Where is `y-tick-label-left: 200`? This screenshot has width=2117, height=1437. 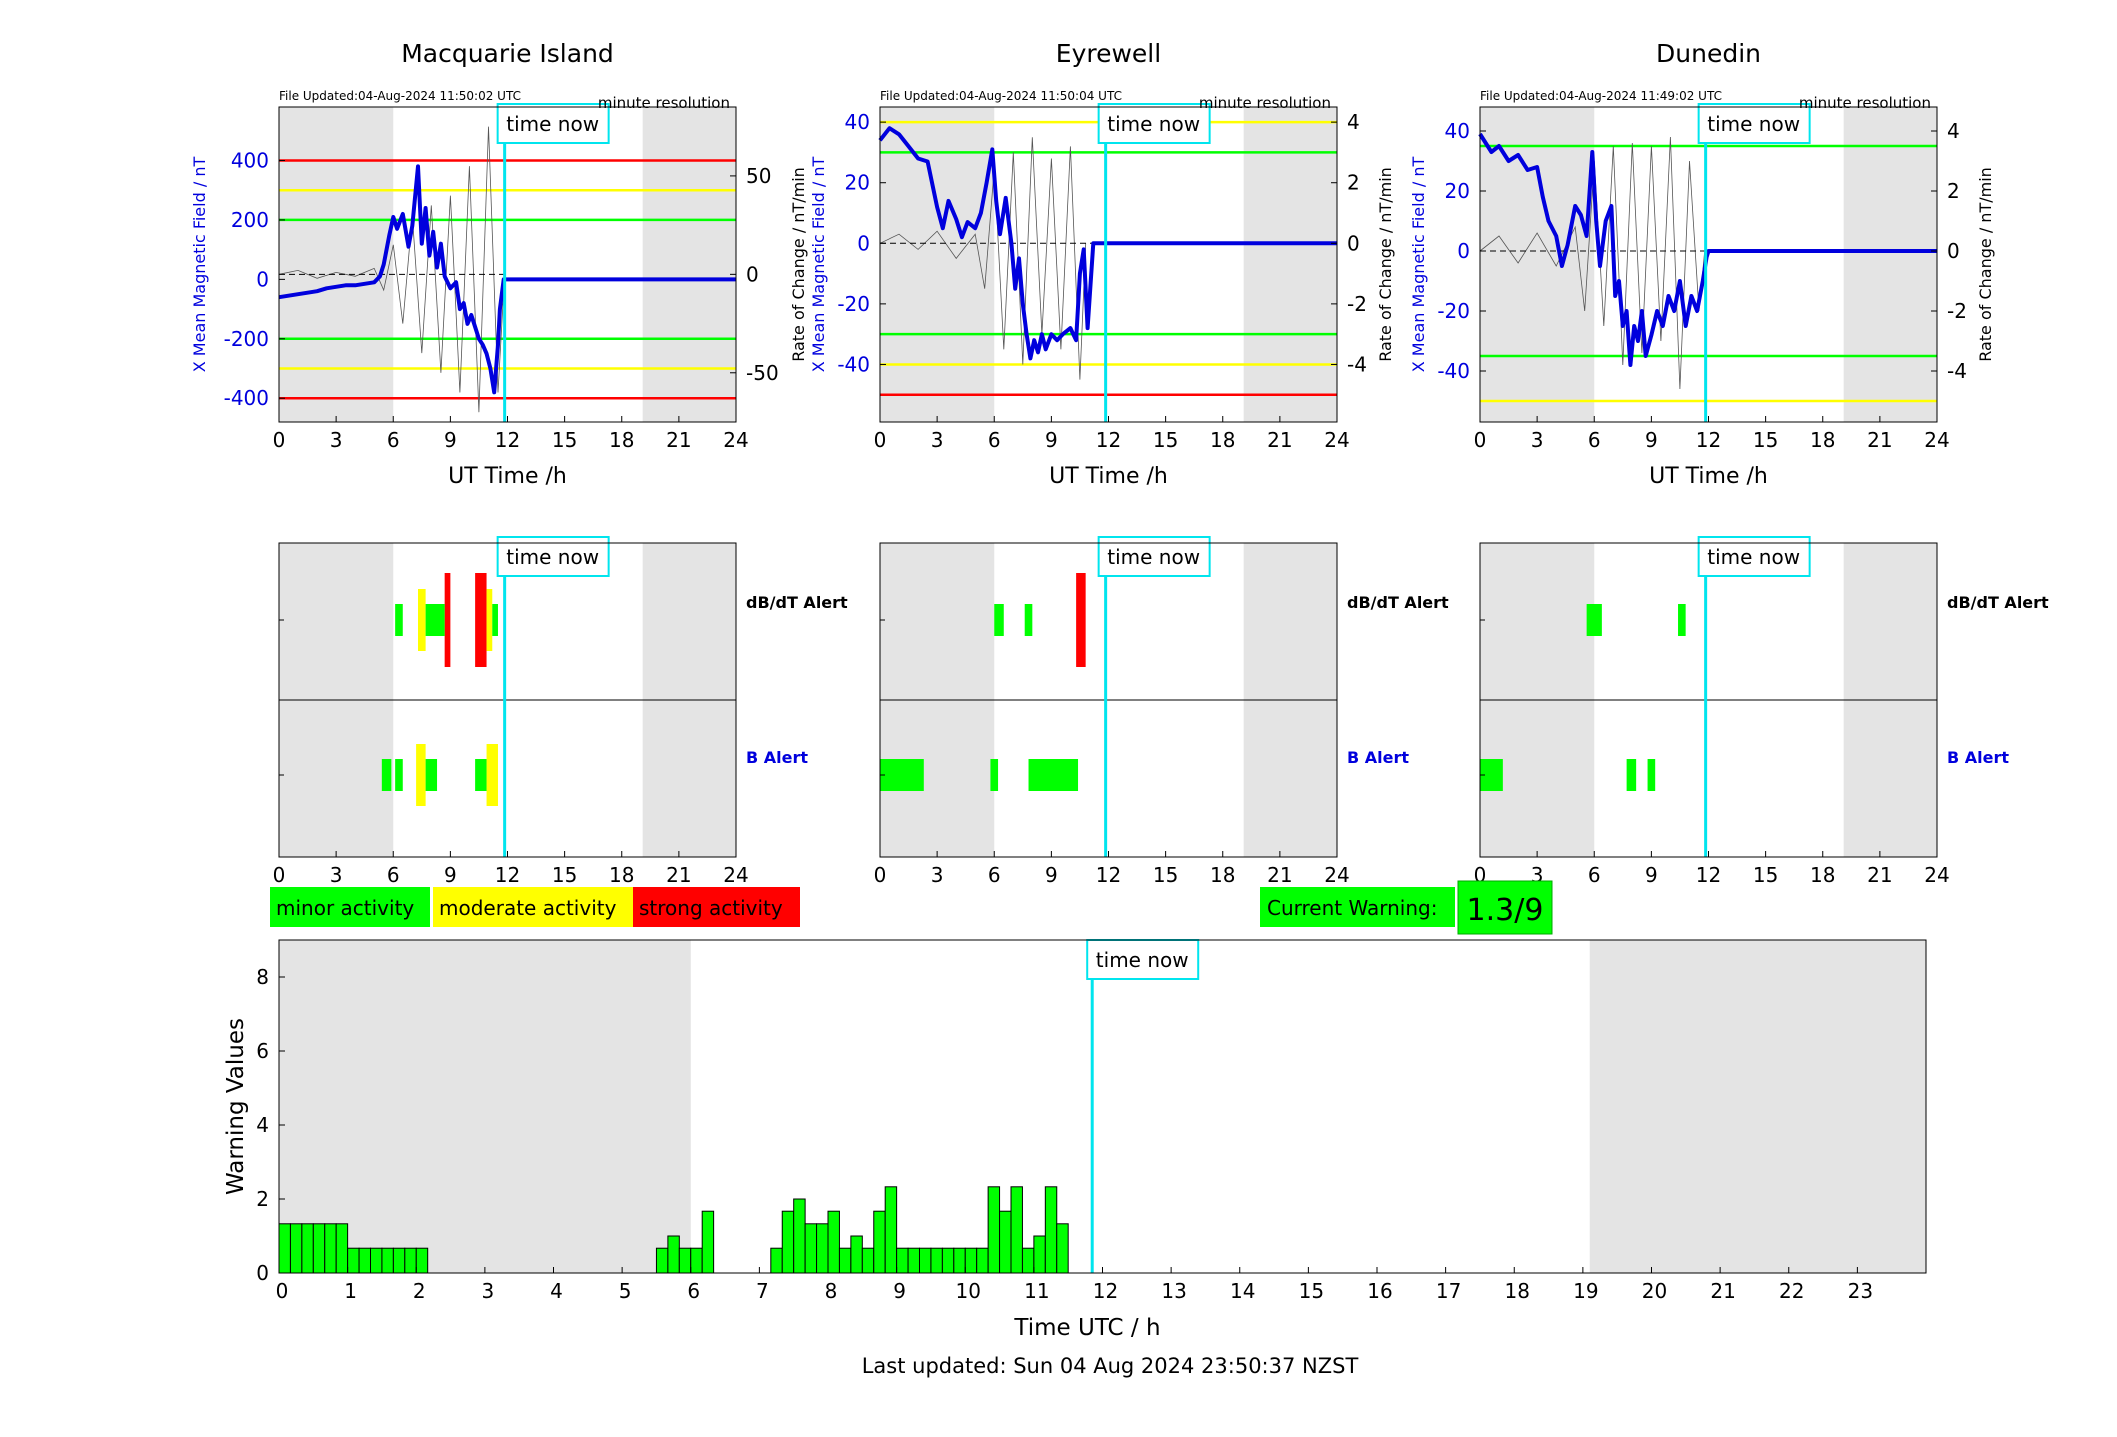
y-tick-label-left: 200 is located at coordinates (250, 220).